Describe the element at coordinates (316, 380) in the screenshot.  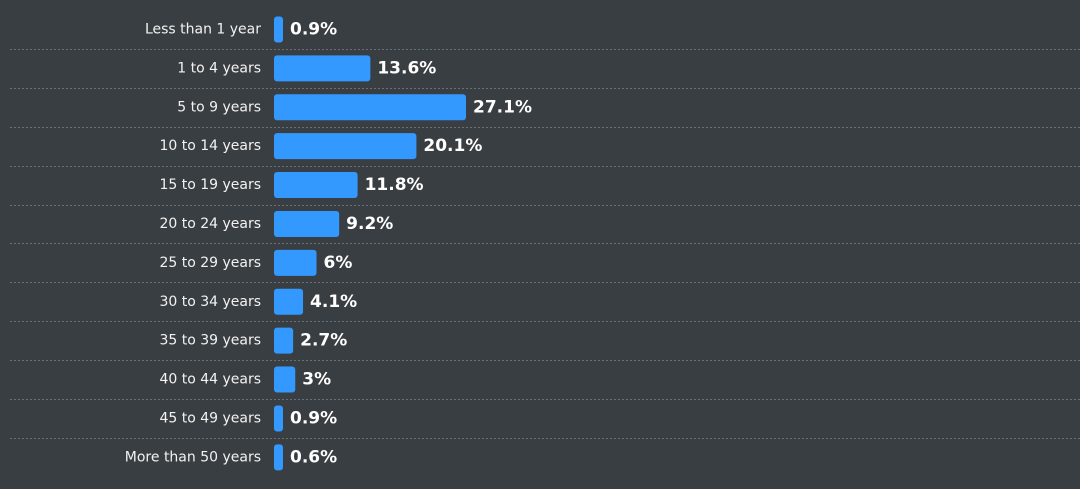
I see `value-label: 3%` at that location.